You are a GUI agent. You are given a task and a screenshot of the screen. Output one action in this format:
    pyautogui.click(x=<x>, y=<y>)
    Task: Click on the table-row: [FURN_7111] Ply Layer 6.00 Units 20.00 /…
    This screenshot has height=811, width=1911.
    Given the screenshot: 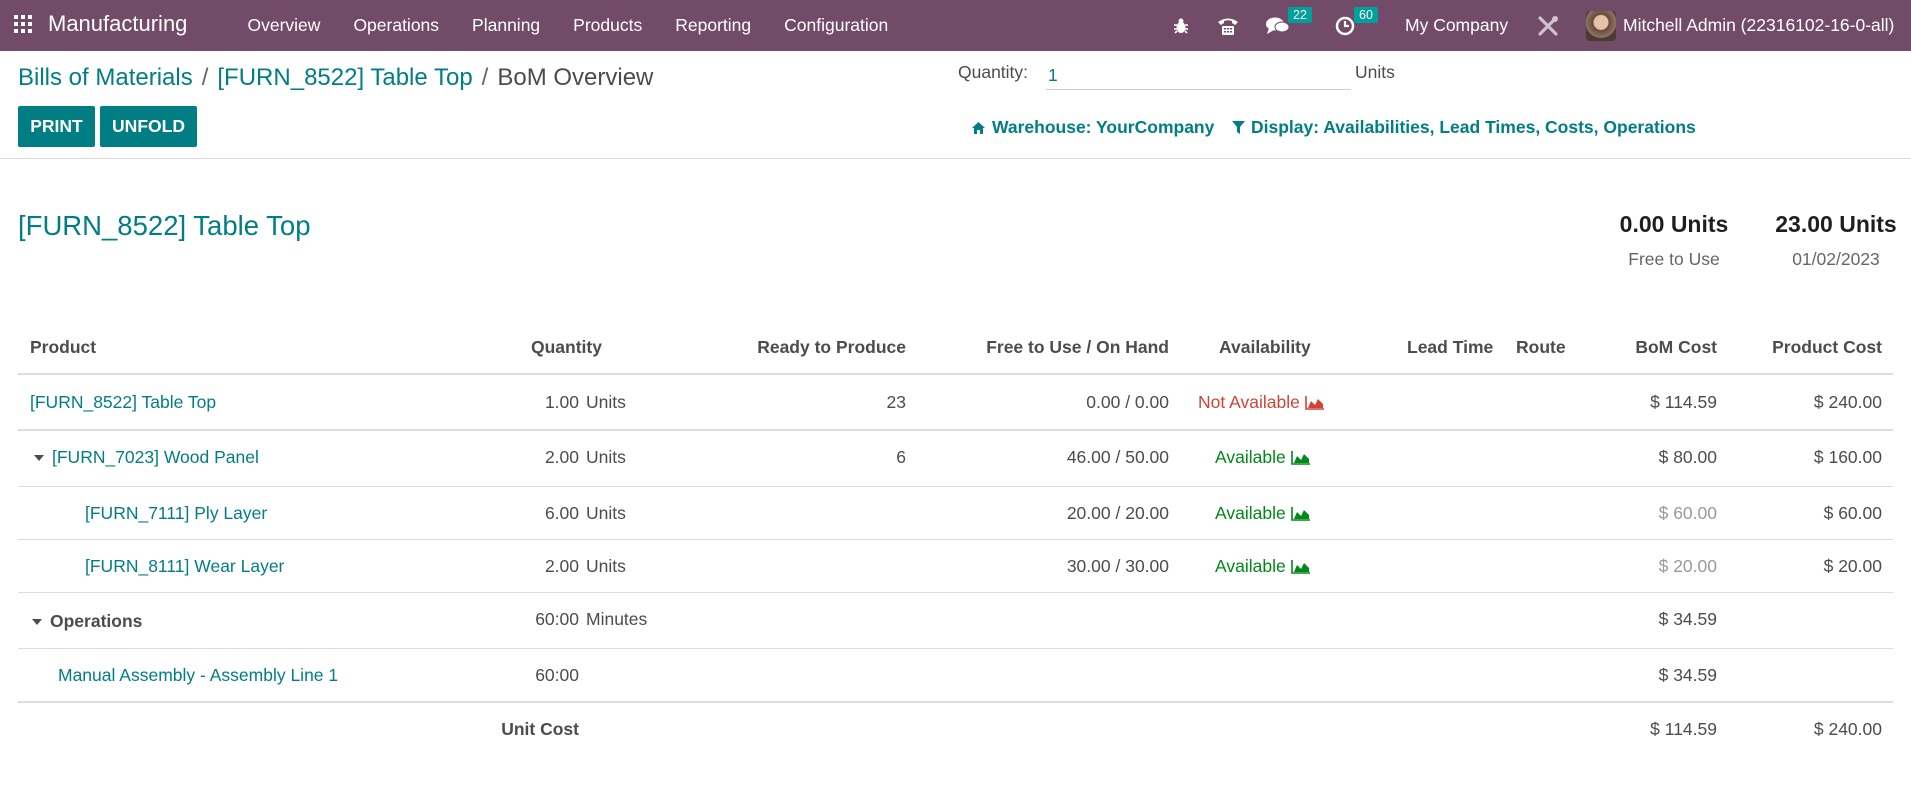 What is the action you would take?
    pyautogui.click(x=955, y=513)
    